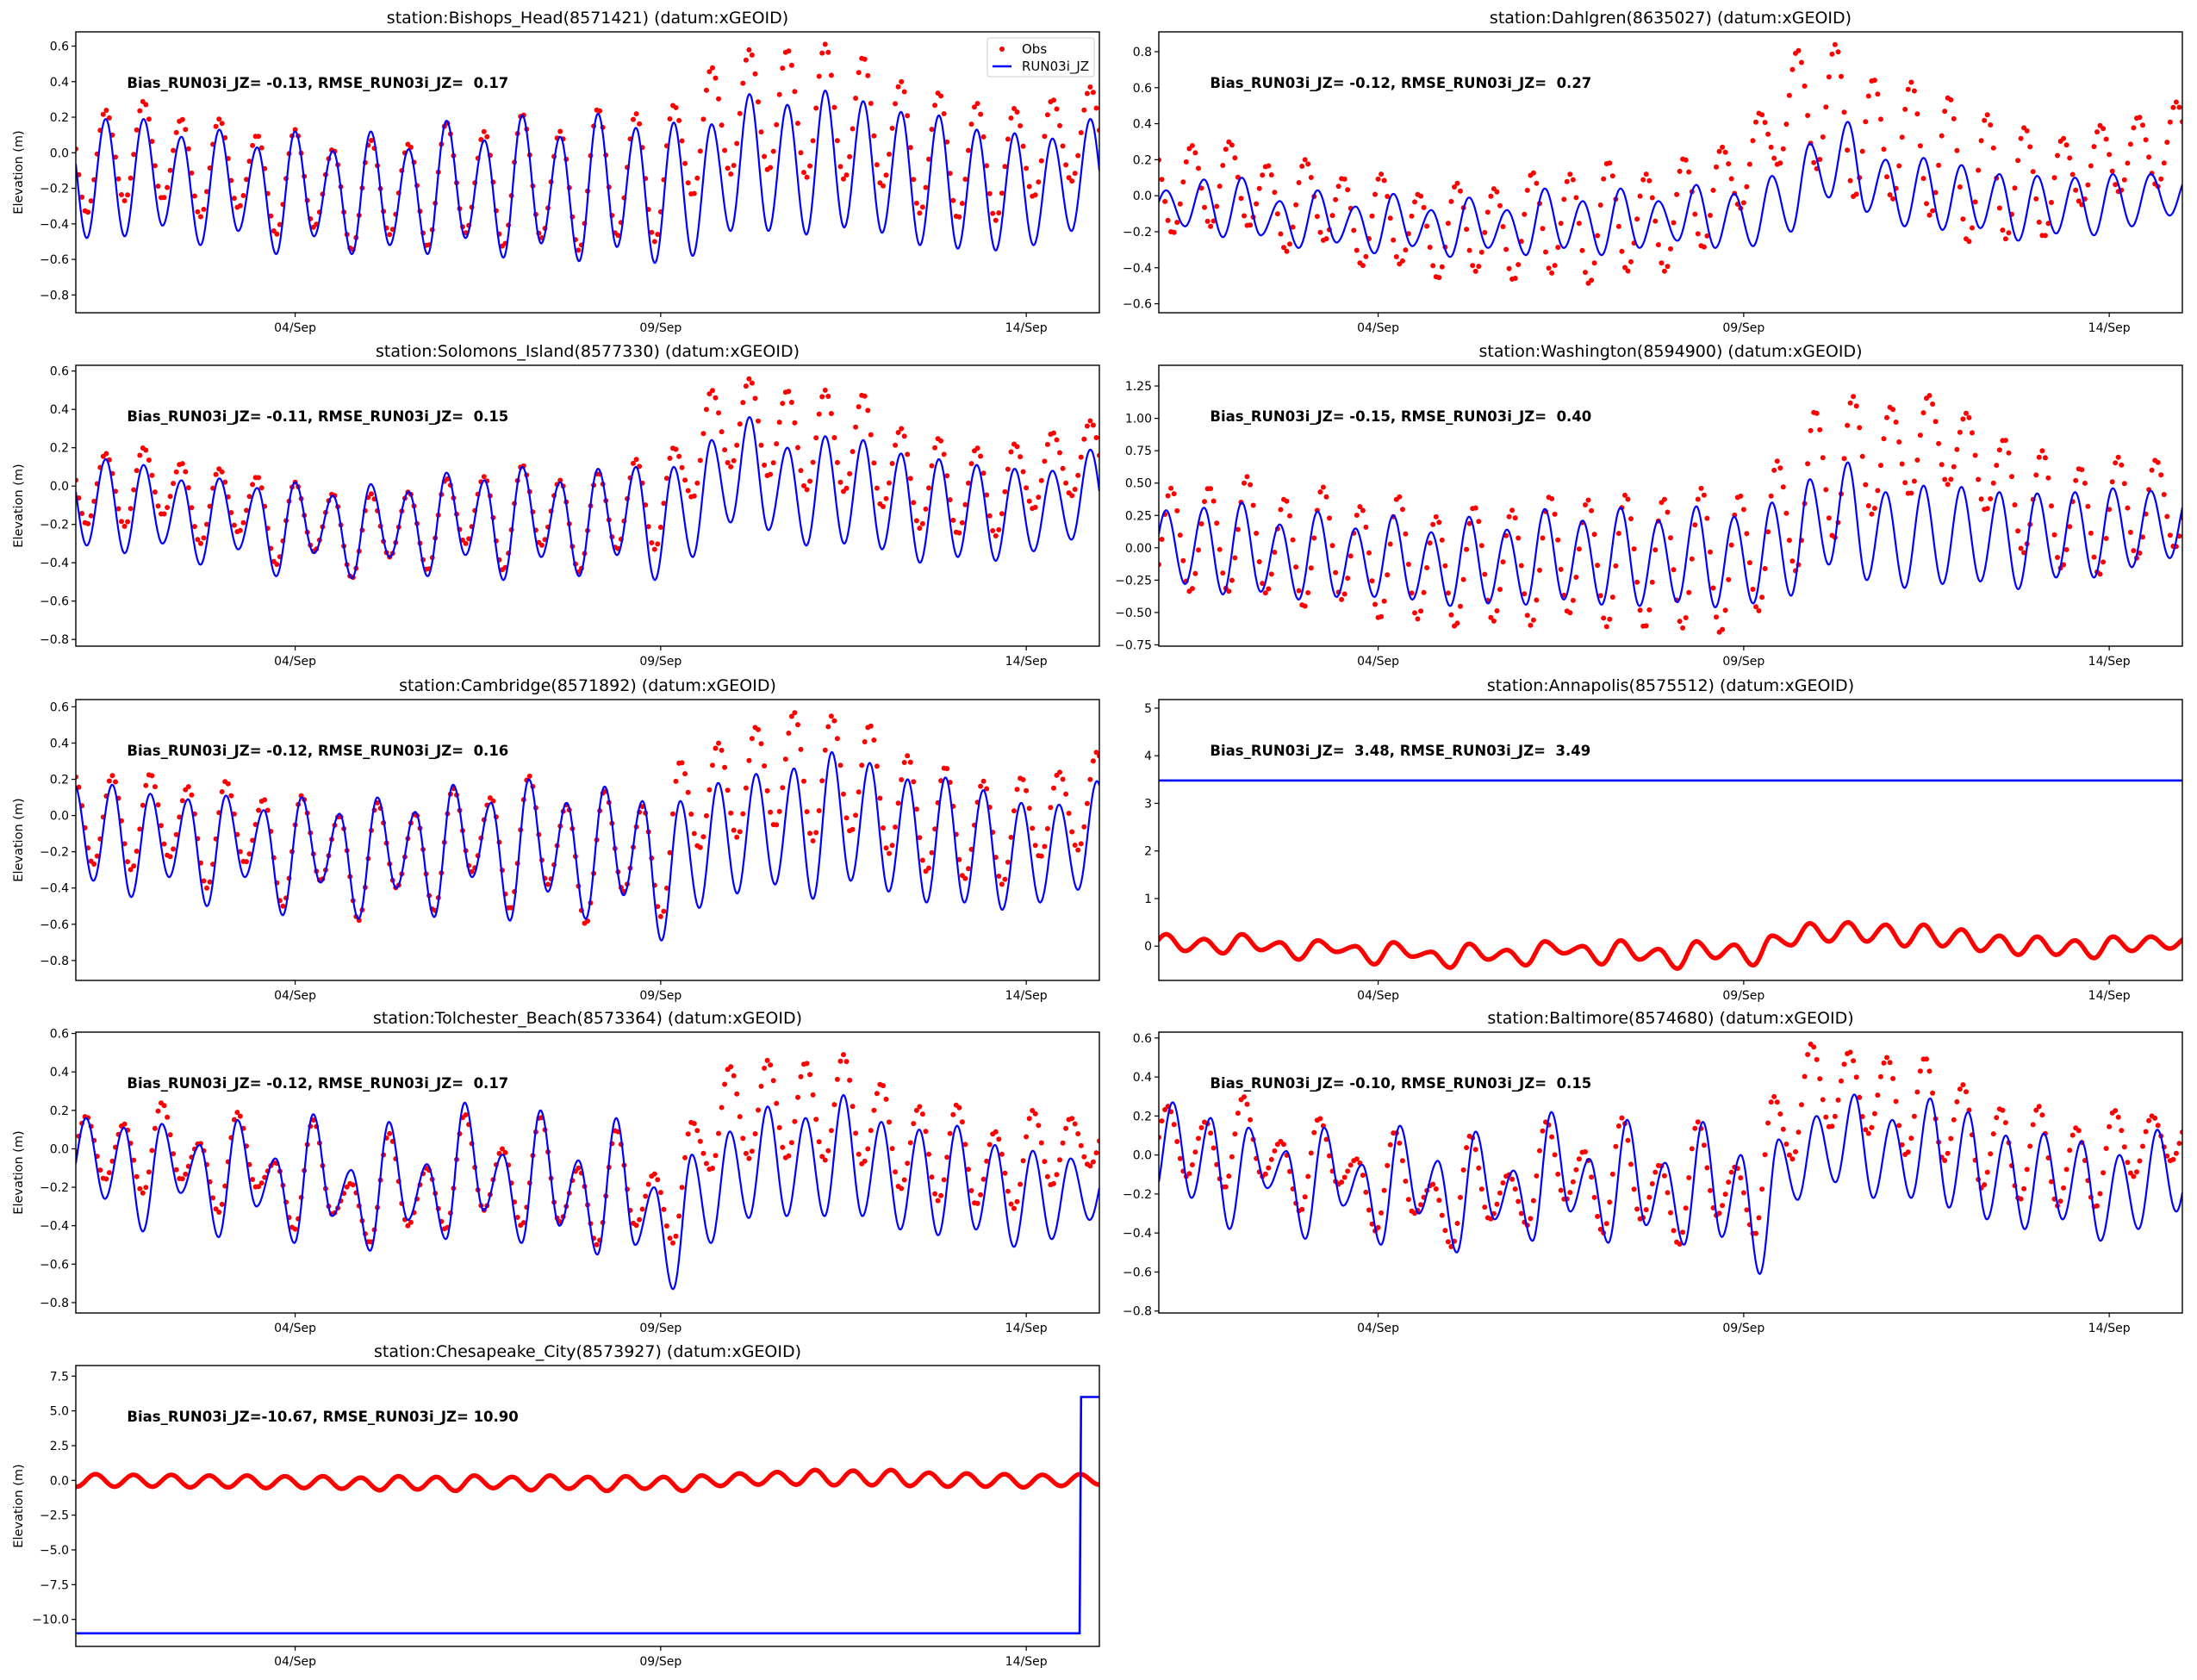  What do you see at coordinates (1670, 946) in the screenshot?
I see `obs-markers` at bounding box center [1670, 946].